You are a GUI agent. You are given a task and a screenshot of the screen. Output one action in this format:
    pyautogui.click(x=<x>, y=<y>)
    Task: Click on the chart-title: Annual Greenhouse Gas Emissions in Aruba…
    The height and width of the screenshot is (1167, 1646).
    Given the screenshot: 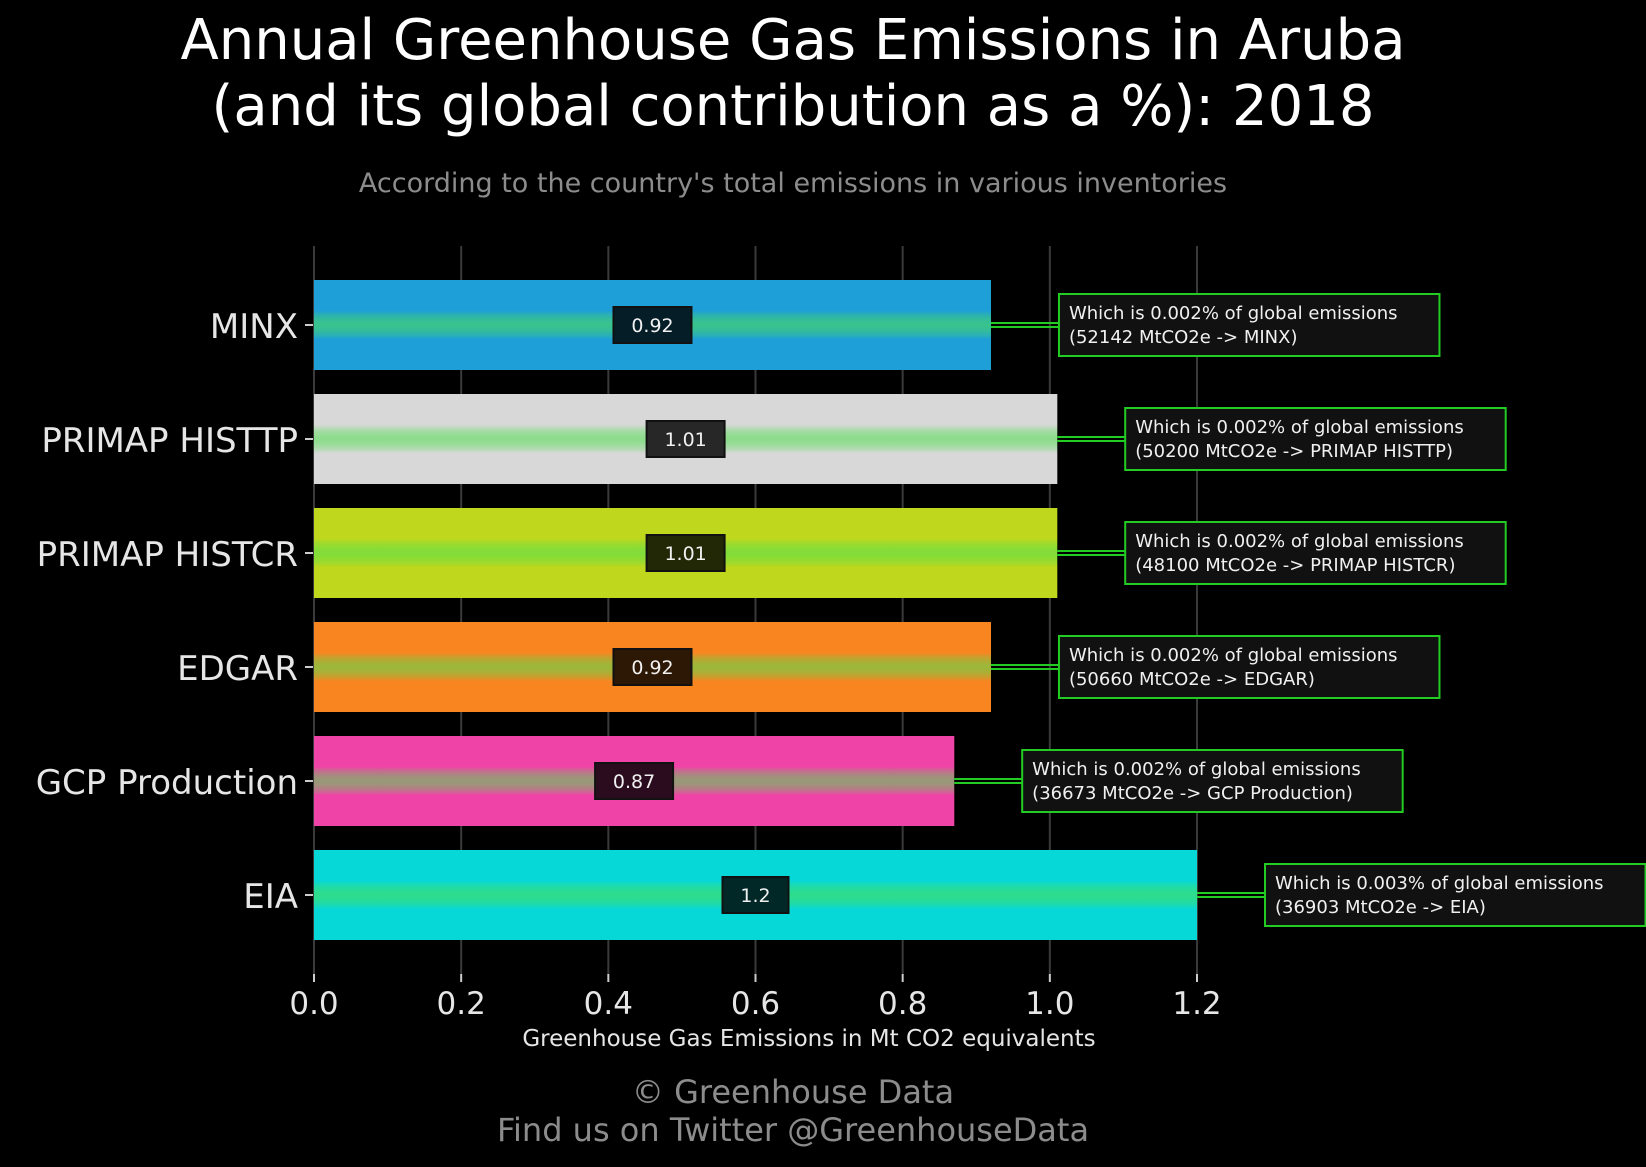 What is the action you would take?
    pyautogui.click(x=793, y=74)
    